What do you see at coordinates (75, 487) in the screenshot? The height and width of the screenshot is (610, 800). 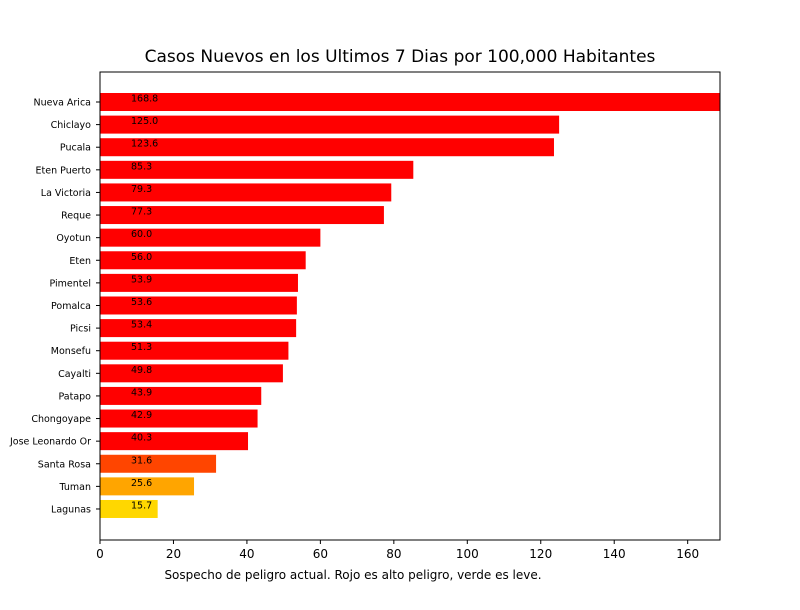 I see `y-tick-label: Tuman` at bounding box center [75, 487].